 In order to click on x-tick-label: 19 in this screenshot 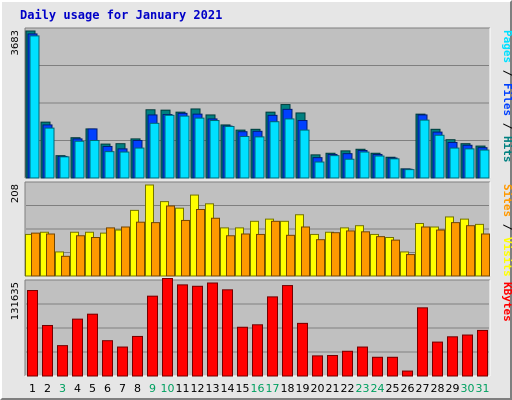, I will do `click(303, 388)`.